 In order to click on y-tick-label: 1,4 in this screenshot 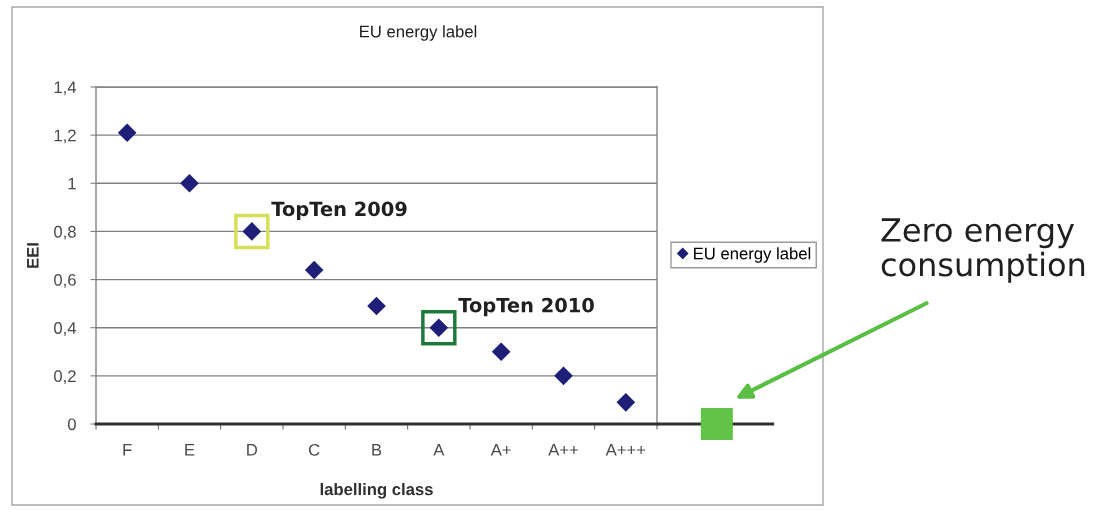, I will do `click(65, 88)`.